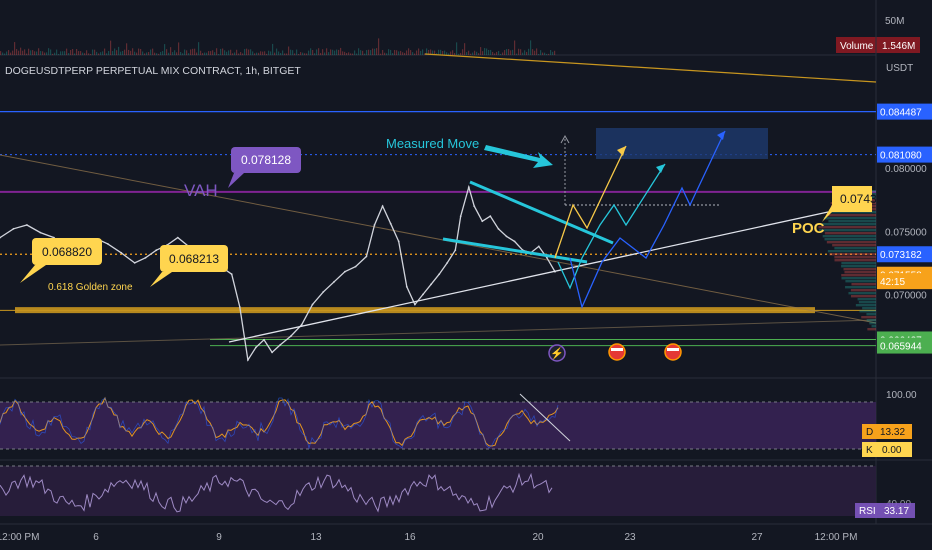  I want to click on stoch-k-line, so click(279, 423).